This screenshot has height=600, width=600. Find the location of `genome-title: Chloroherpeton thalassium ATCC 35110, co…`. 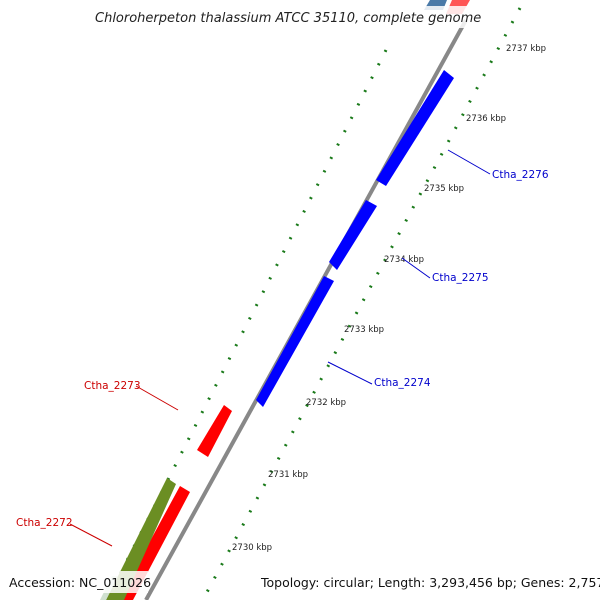

genome-title: Chloroherpeton thalassium ATCC 35110, co… is located at coordinates (288, 18).